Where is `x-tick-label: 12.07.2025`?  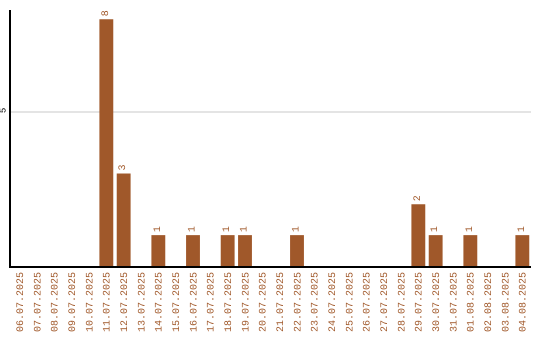
x-tick-label: 12.07.2025 is located at coordinates (125, 302).